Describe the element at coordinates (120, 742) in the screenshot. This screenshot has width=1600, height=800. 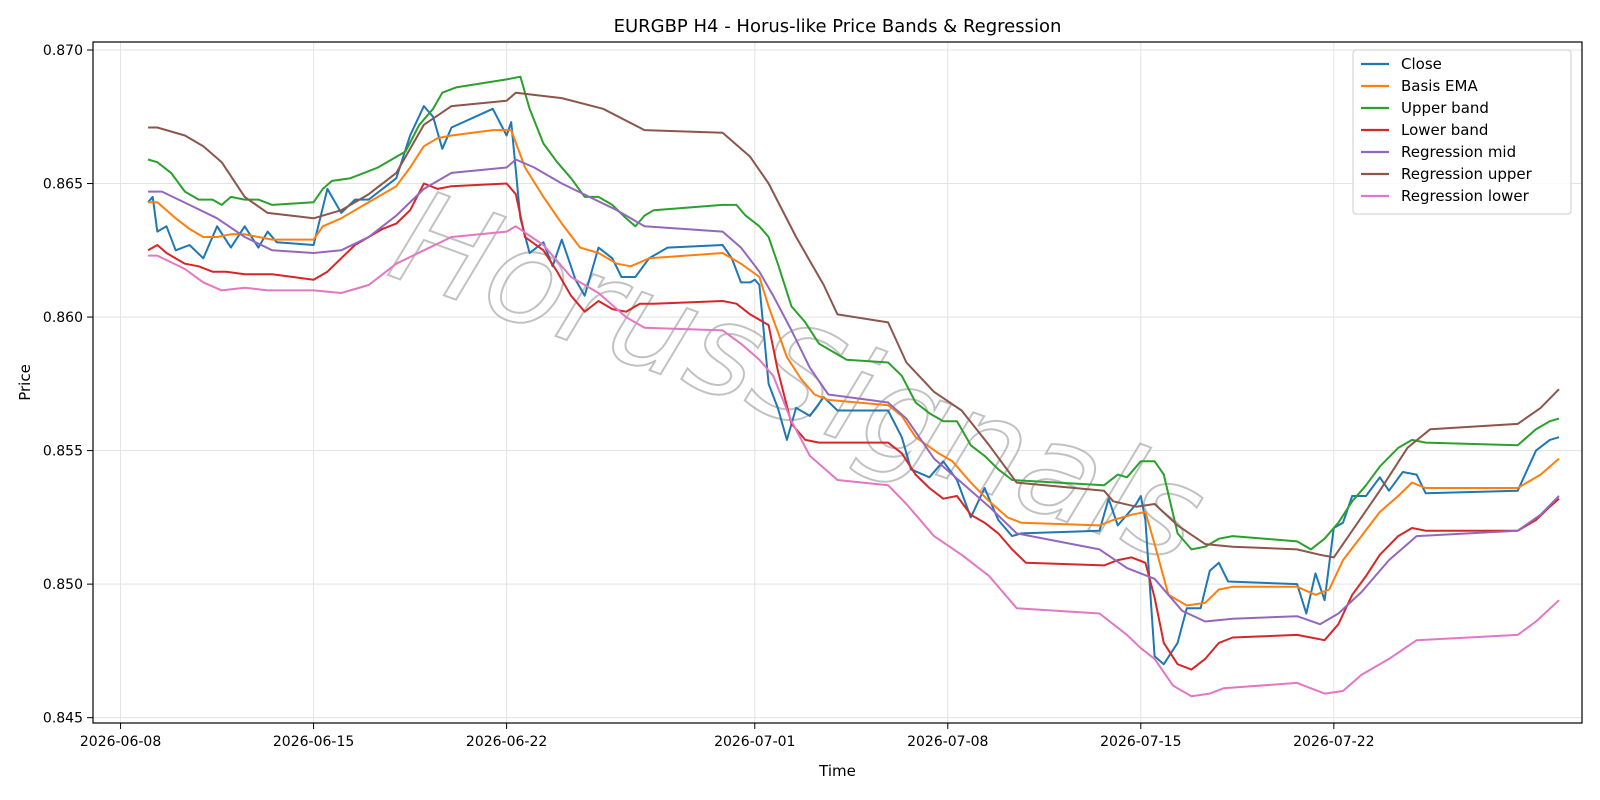
I see `x-tick-label: 2026-06-08` at that location.